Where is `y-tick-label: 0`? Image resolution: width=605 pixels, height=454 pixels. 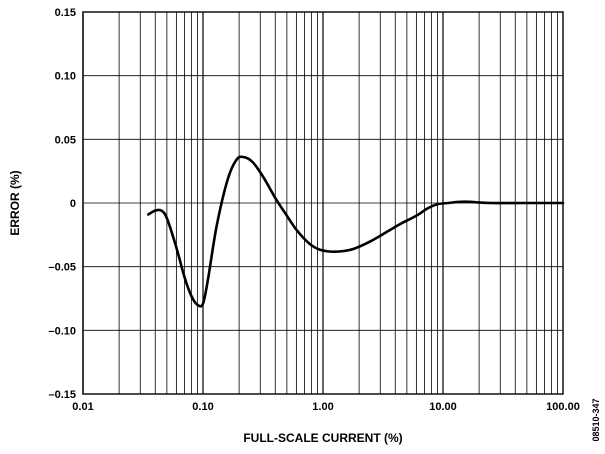
y-tick-label: 0 is located at coordinates (73, 204).